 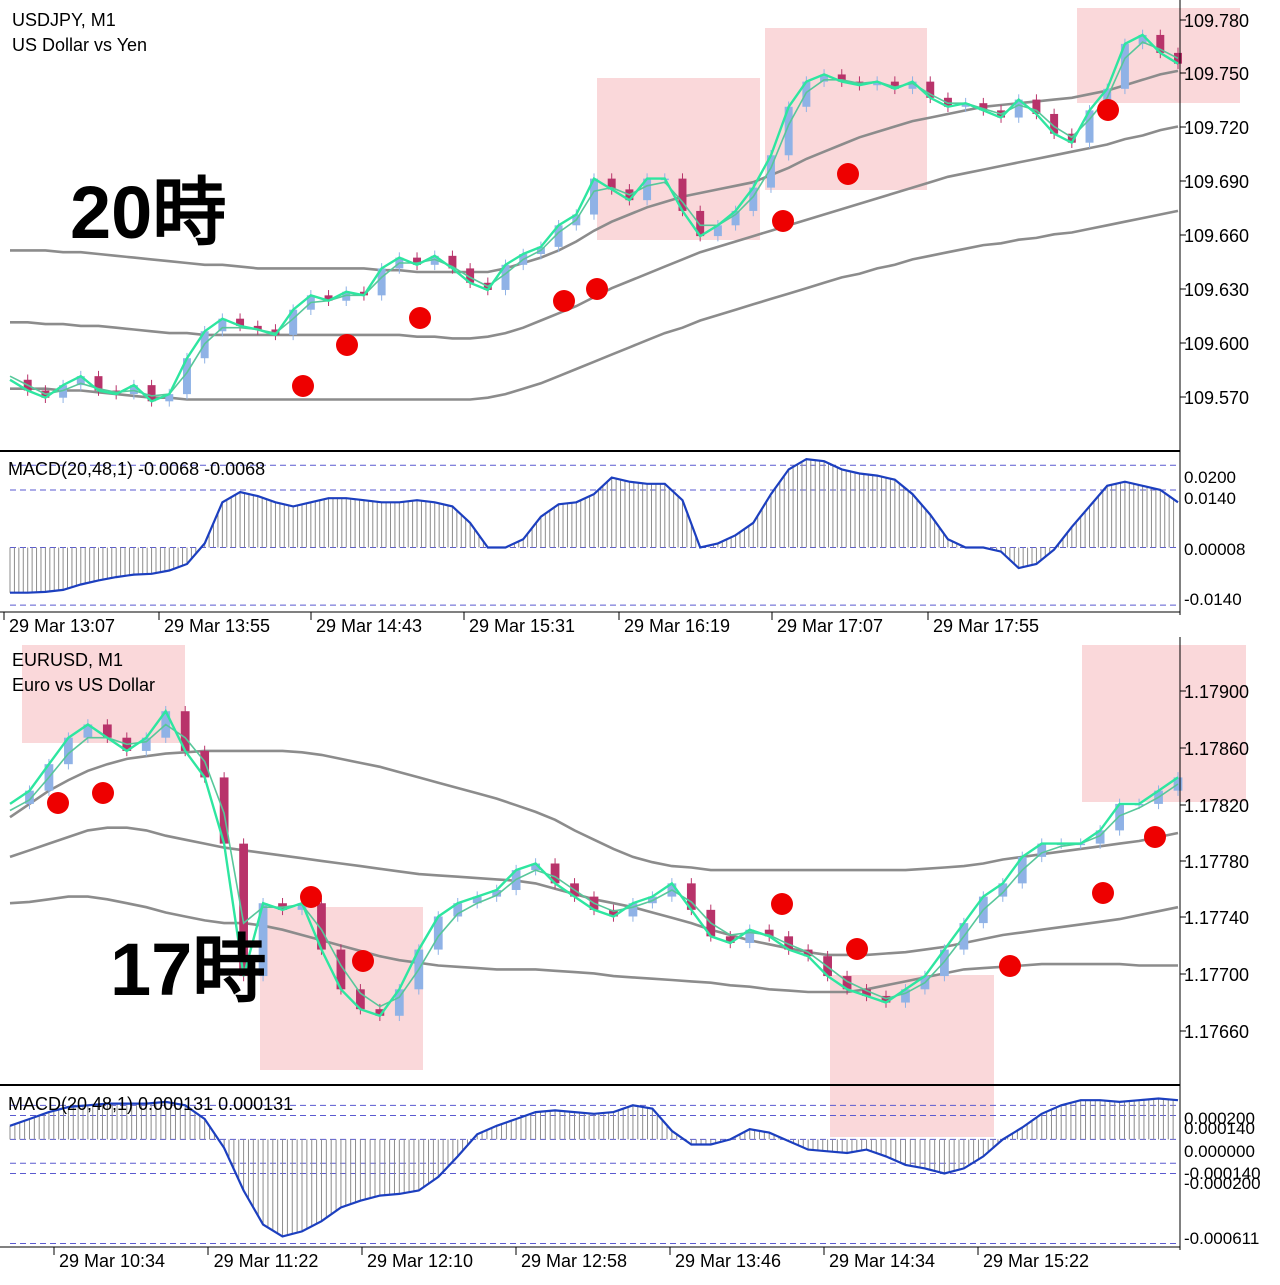 I want to click on usdjpy-price-tick-label: 109.690, so click(x=1216, y=182).